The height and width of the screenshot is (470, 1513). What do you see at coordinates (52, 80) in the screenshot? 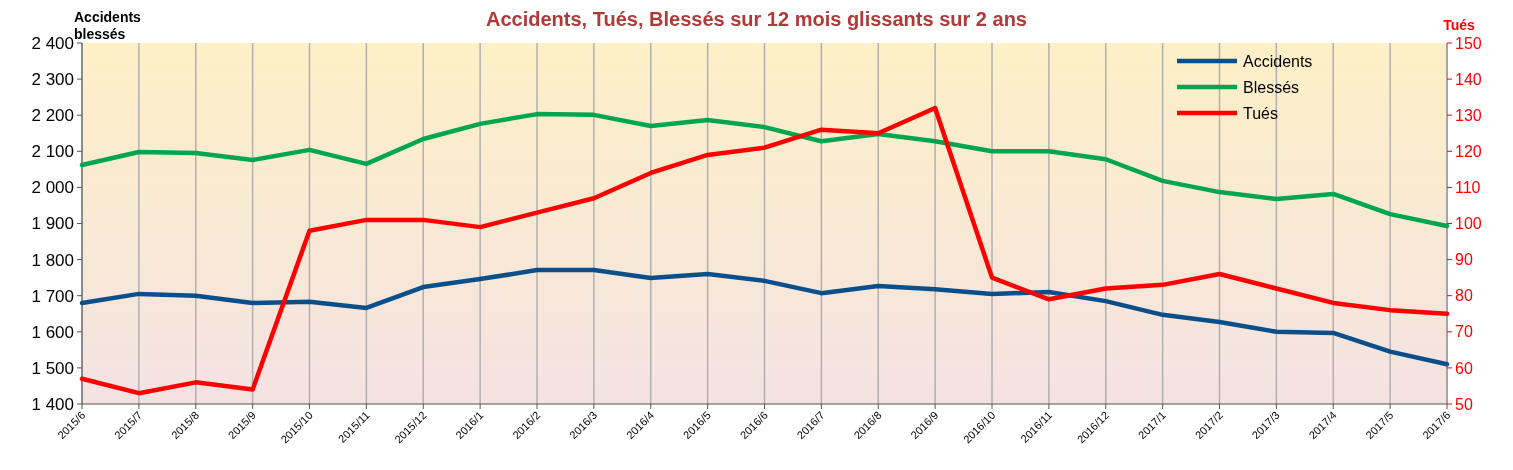
I see `y-tick-label: 2 300` at bounding box center [52, 80].